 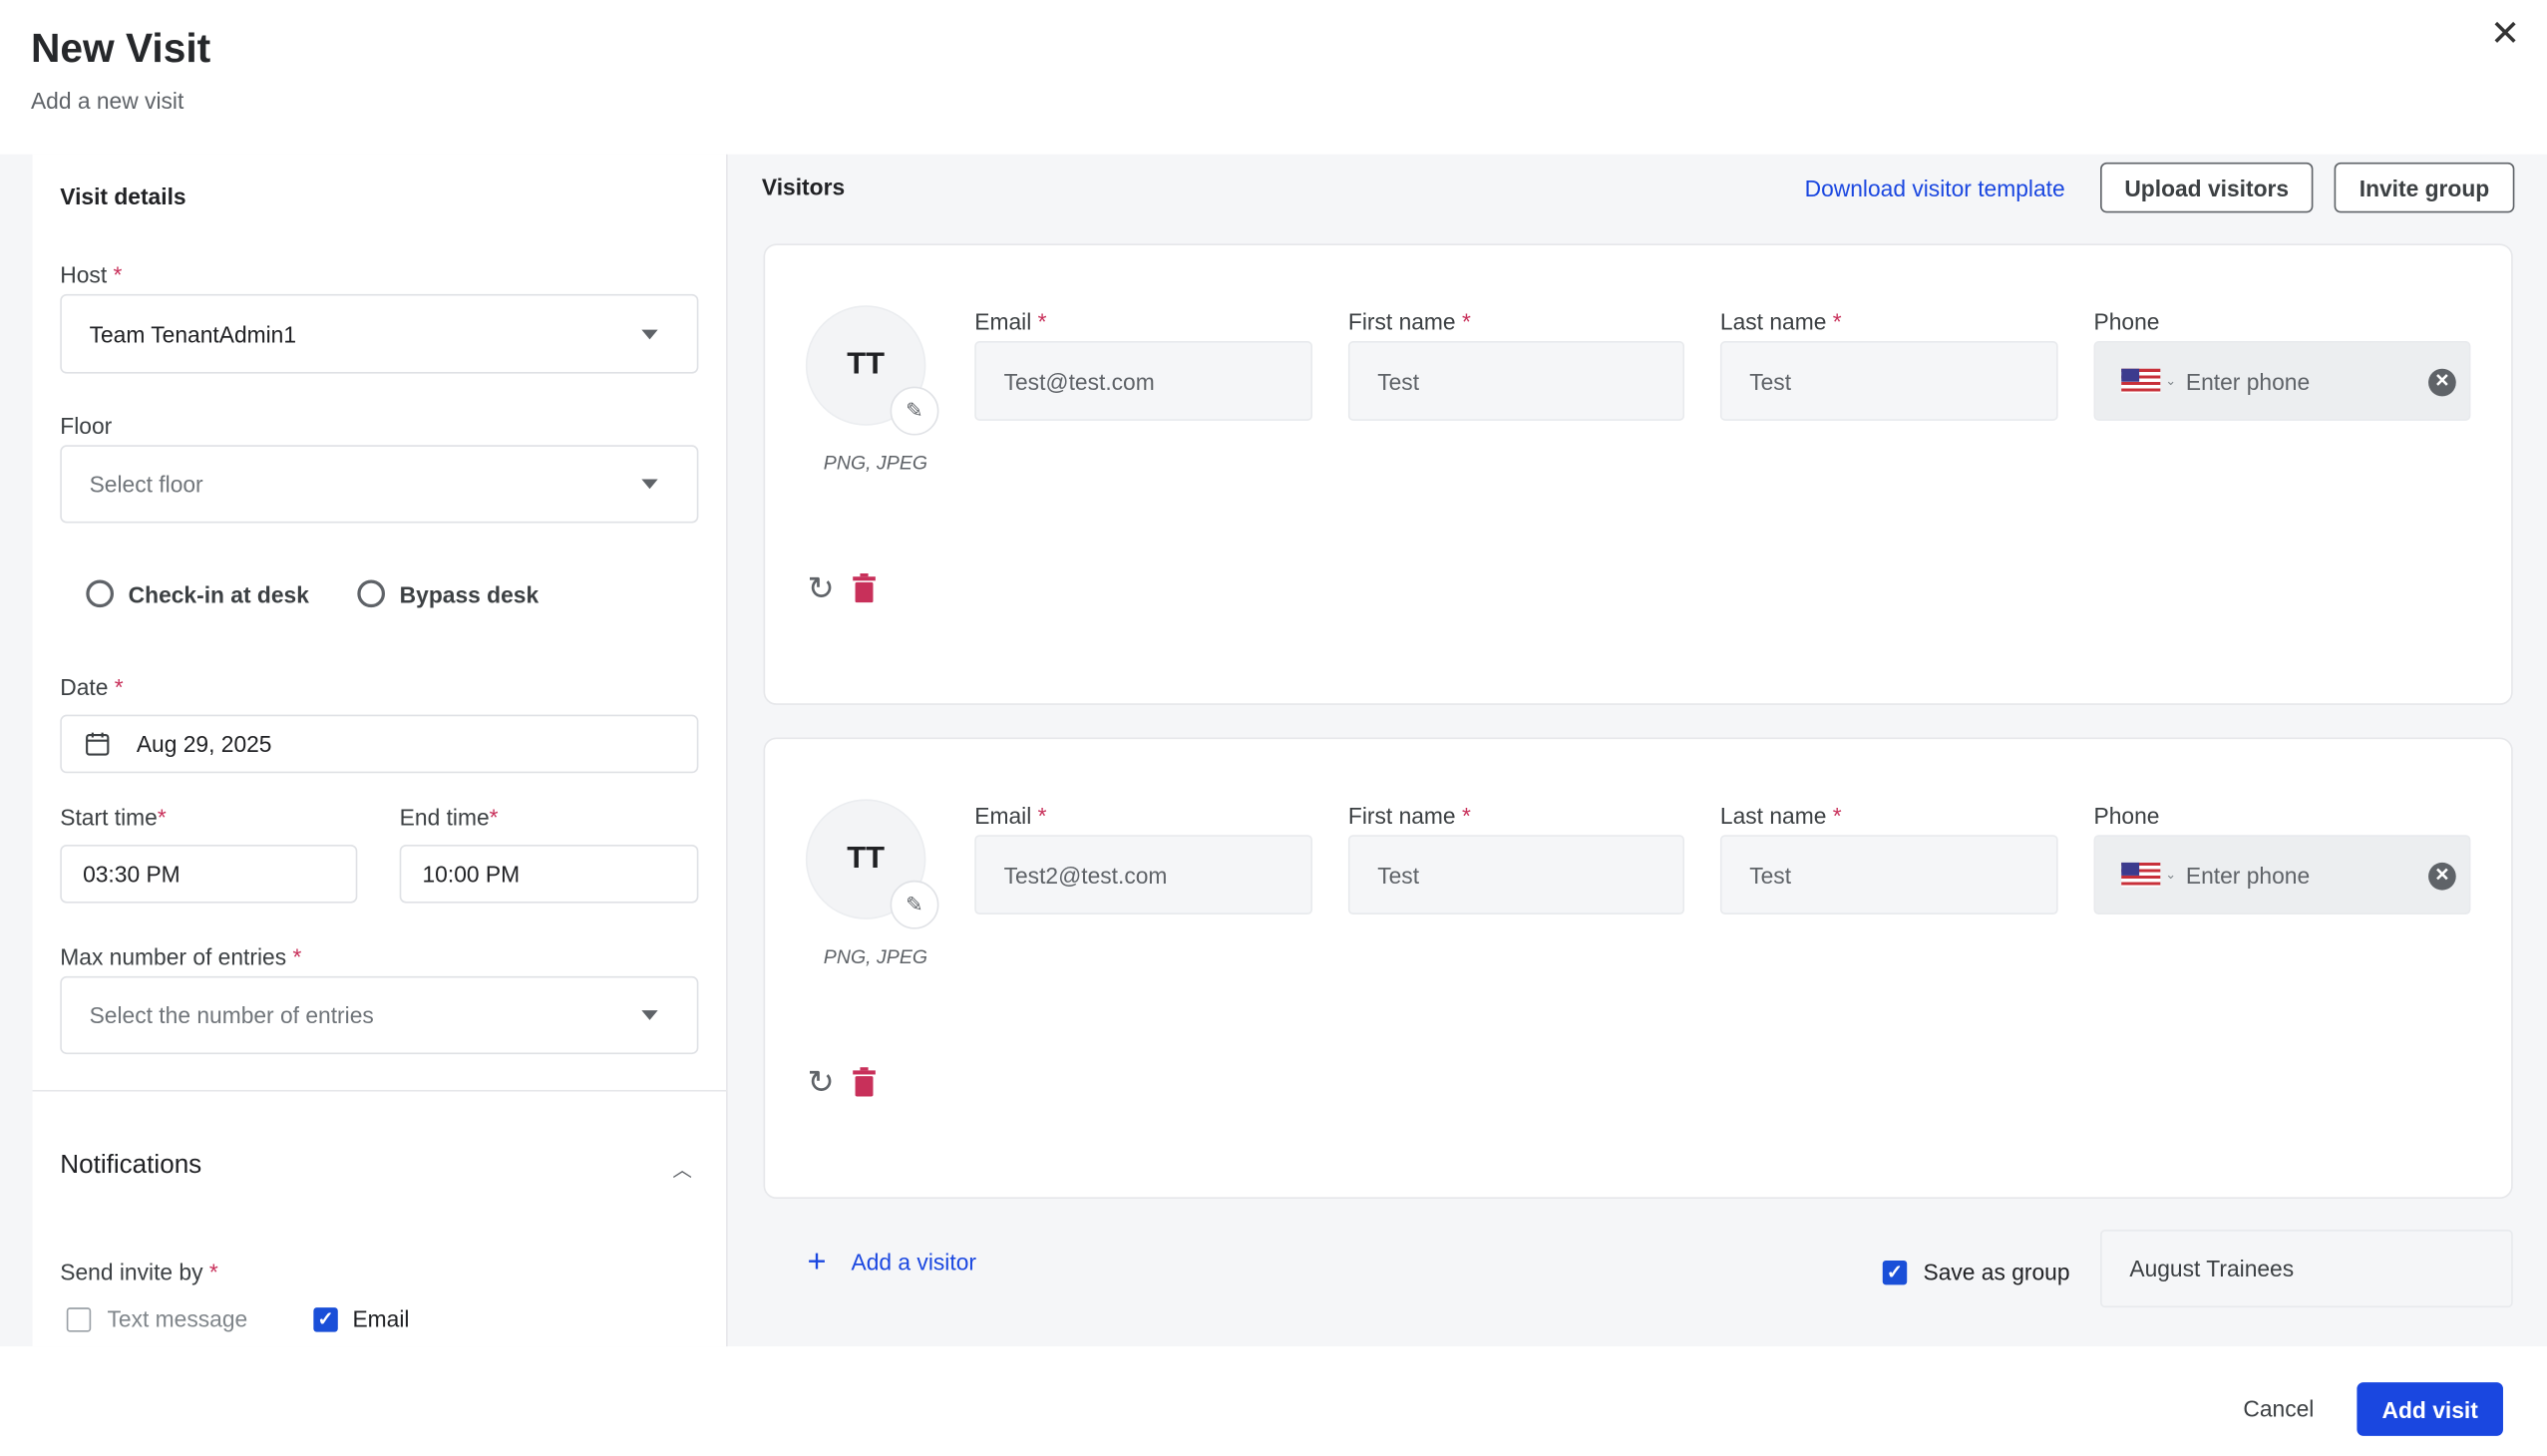 I want to click on invite-group-button: Invite group, so click(x=2424, y=187).